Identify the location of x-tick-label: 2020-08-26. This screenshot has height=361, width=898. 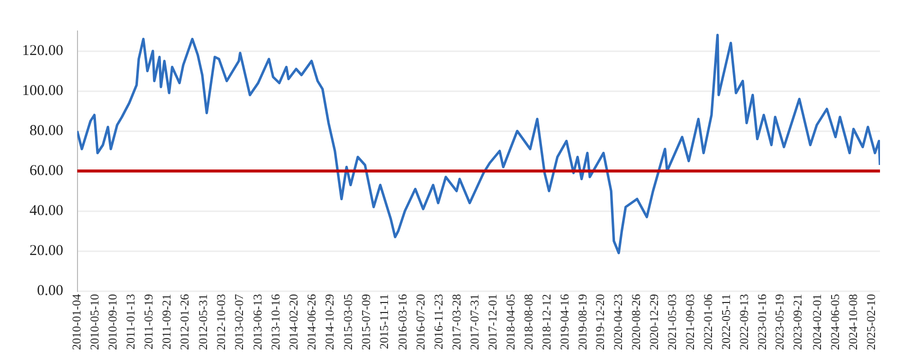
(636, 322).